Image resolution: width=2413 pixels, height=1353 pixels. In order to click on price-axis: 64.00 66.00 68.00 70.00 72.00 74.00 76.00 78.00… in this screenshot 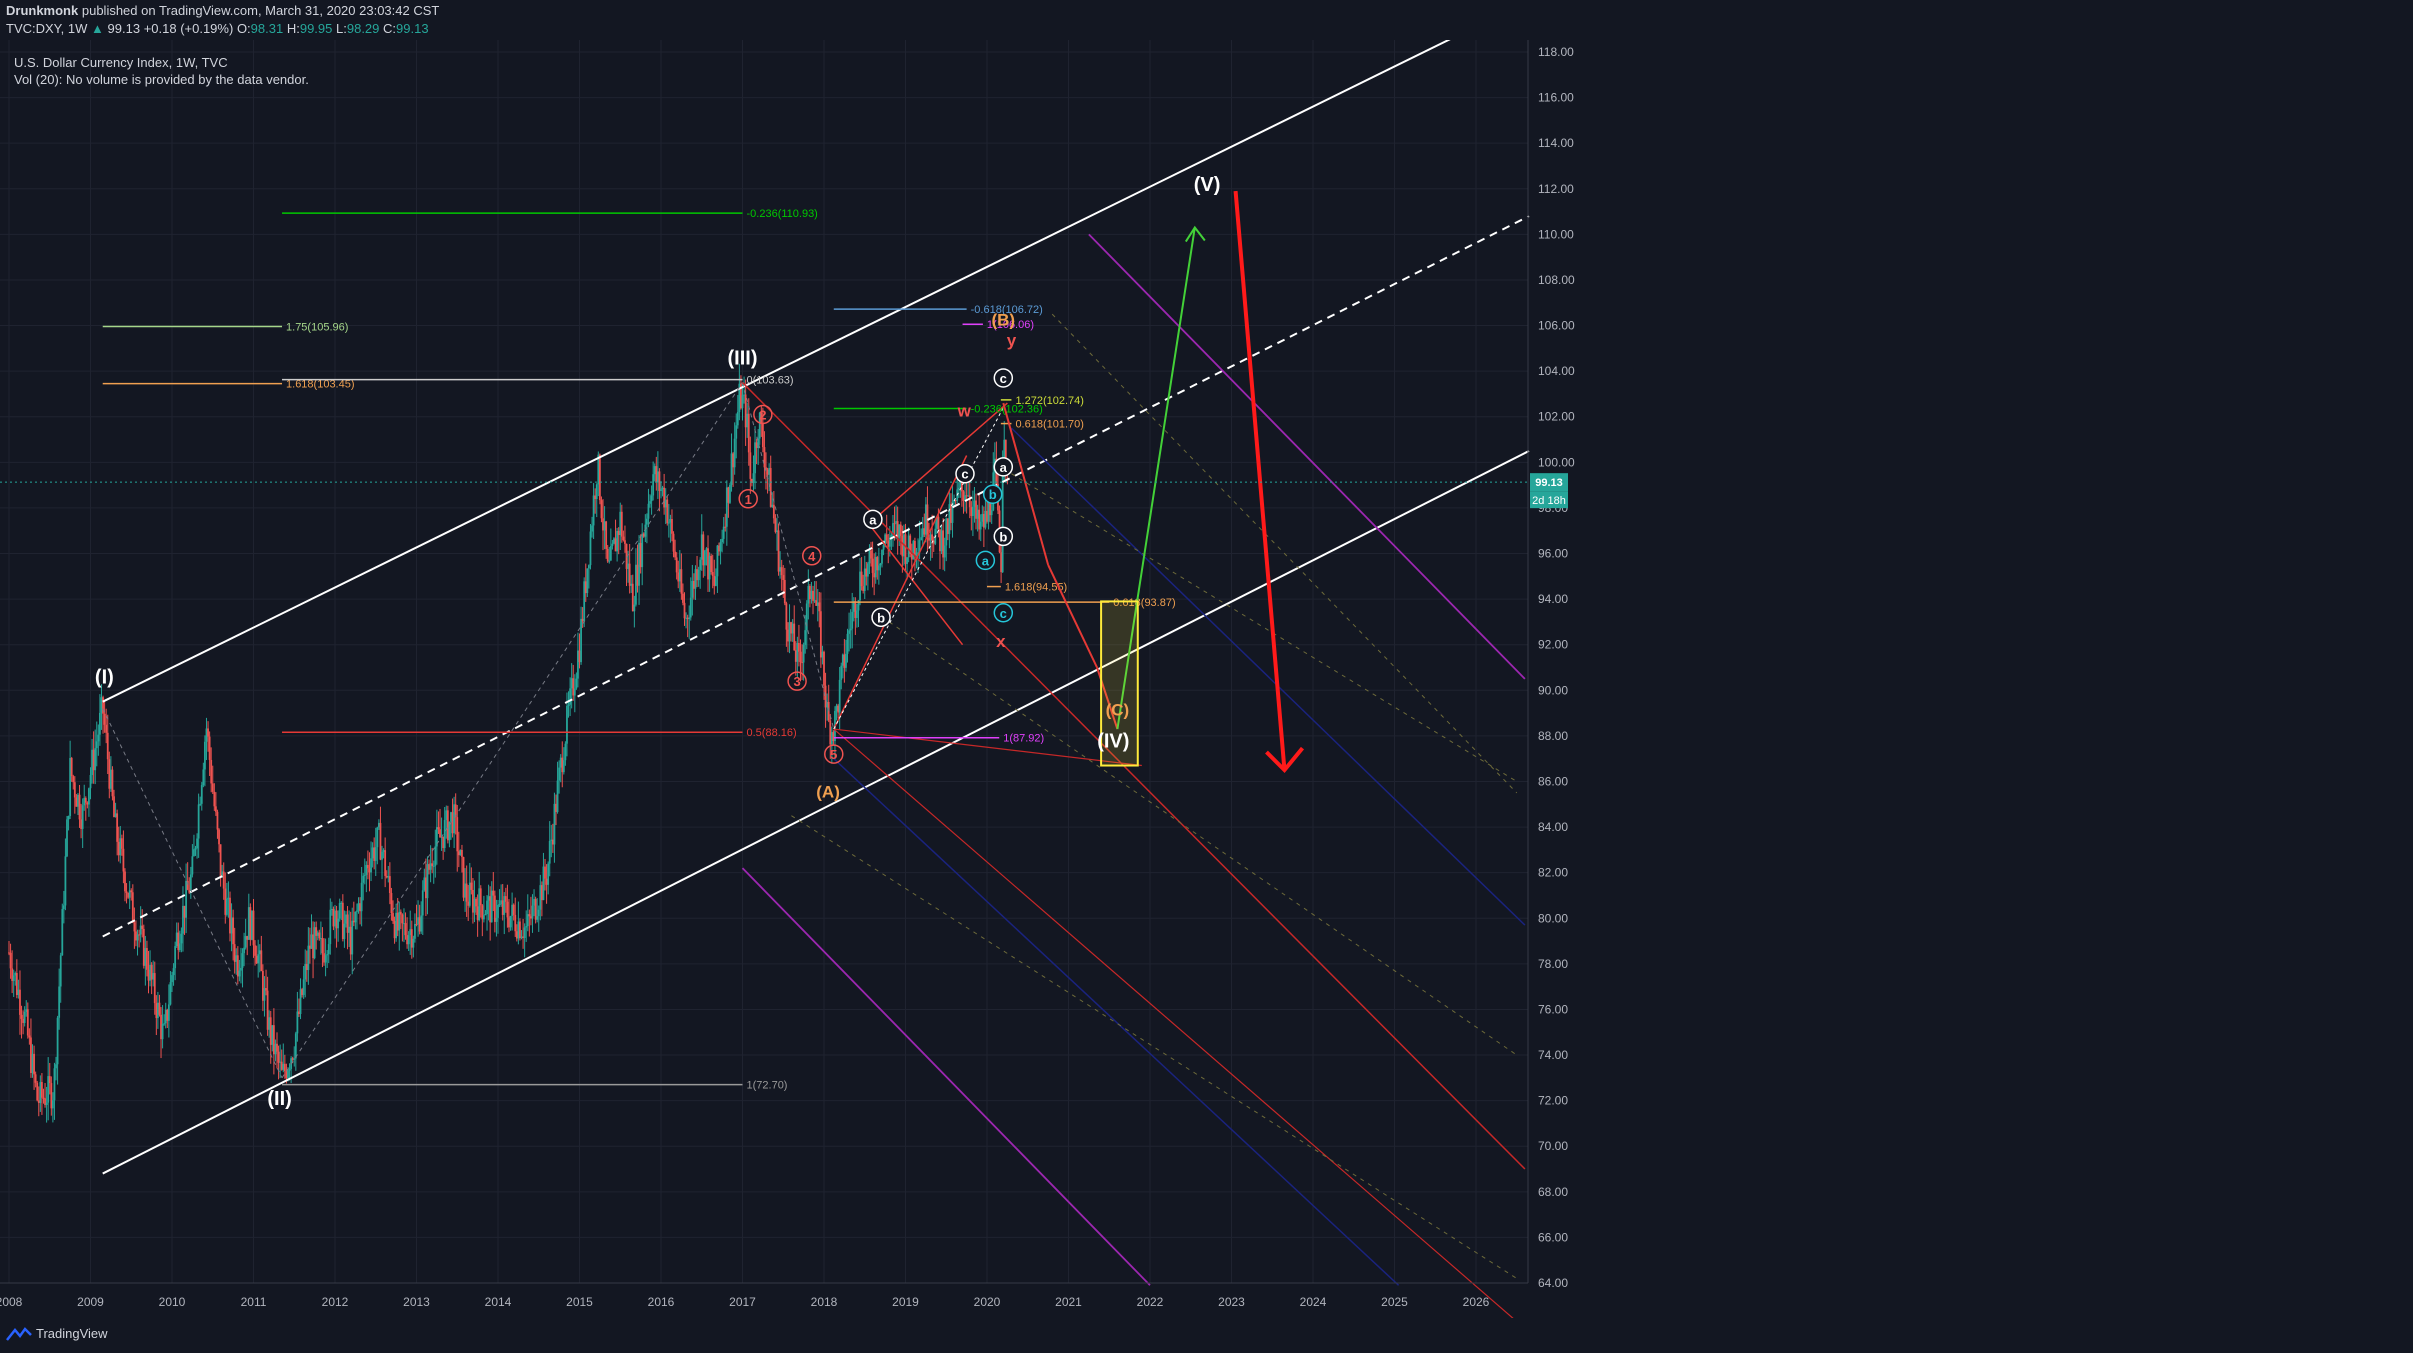, I will do `click(1551, 665)`.